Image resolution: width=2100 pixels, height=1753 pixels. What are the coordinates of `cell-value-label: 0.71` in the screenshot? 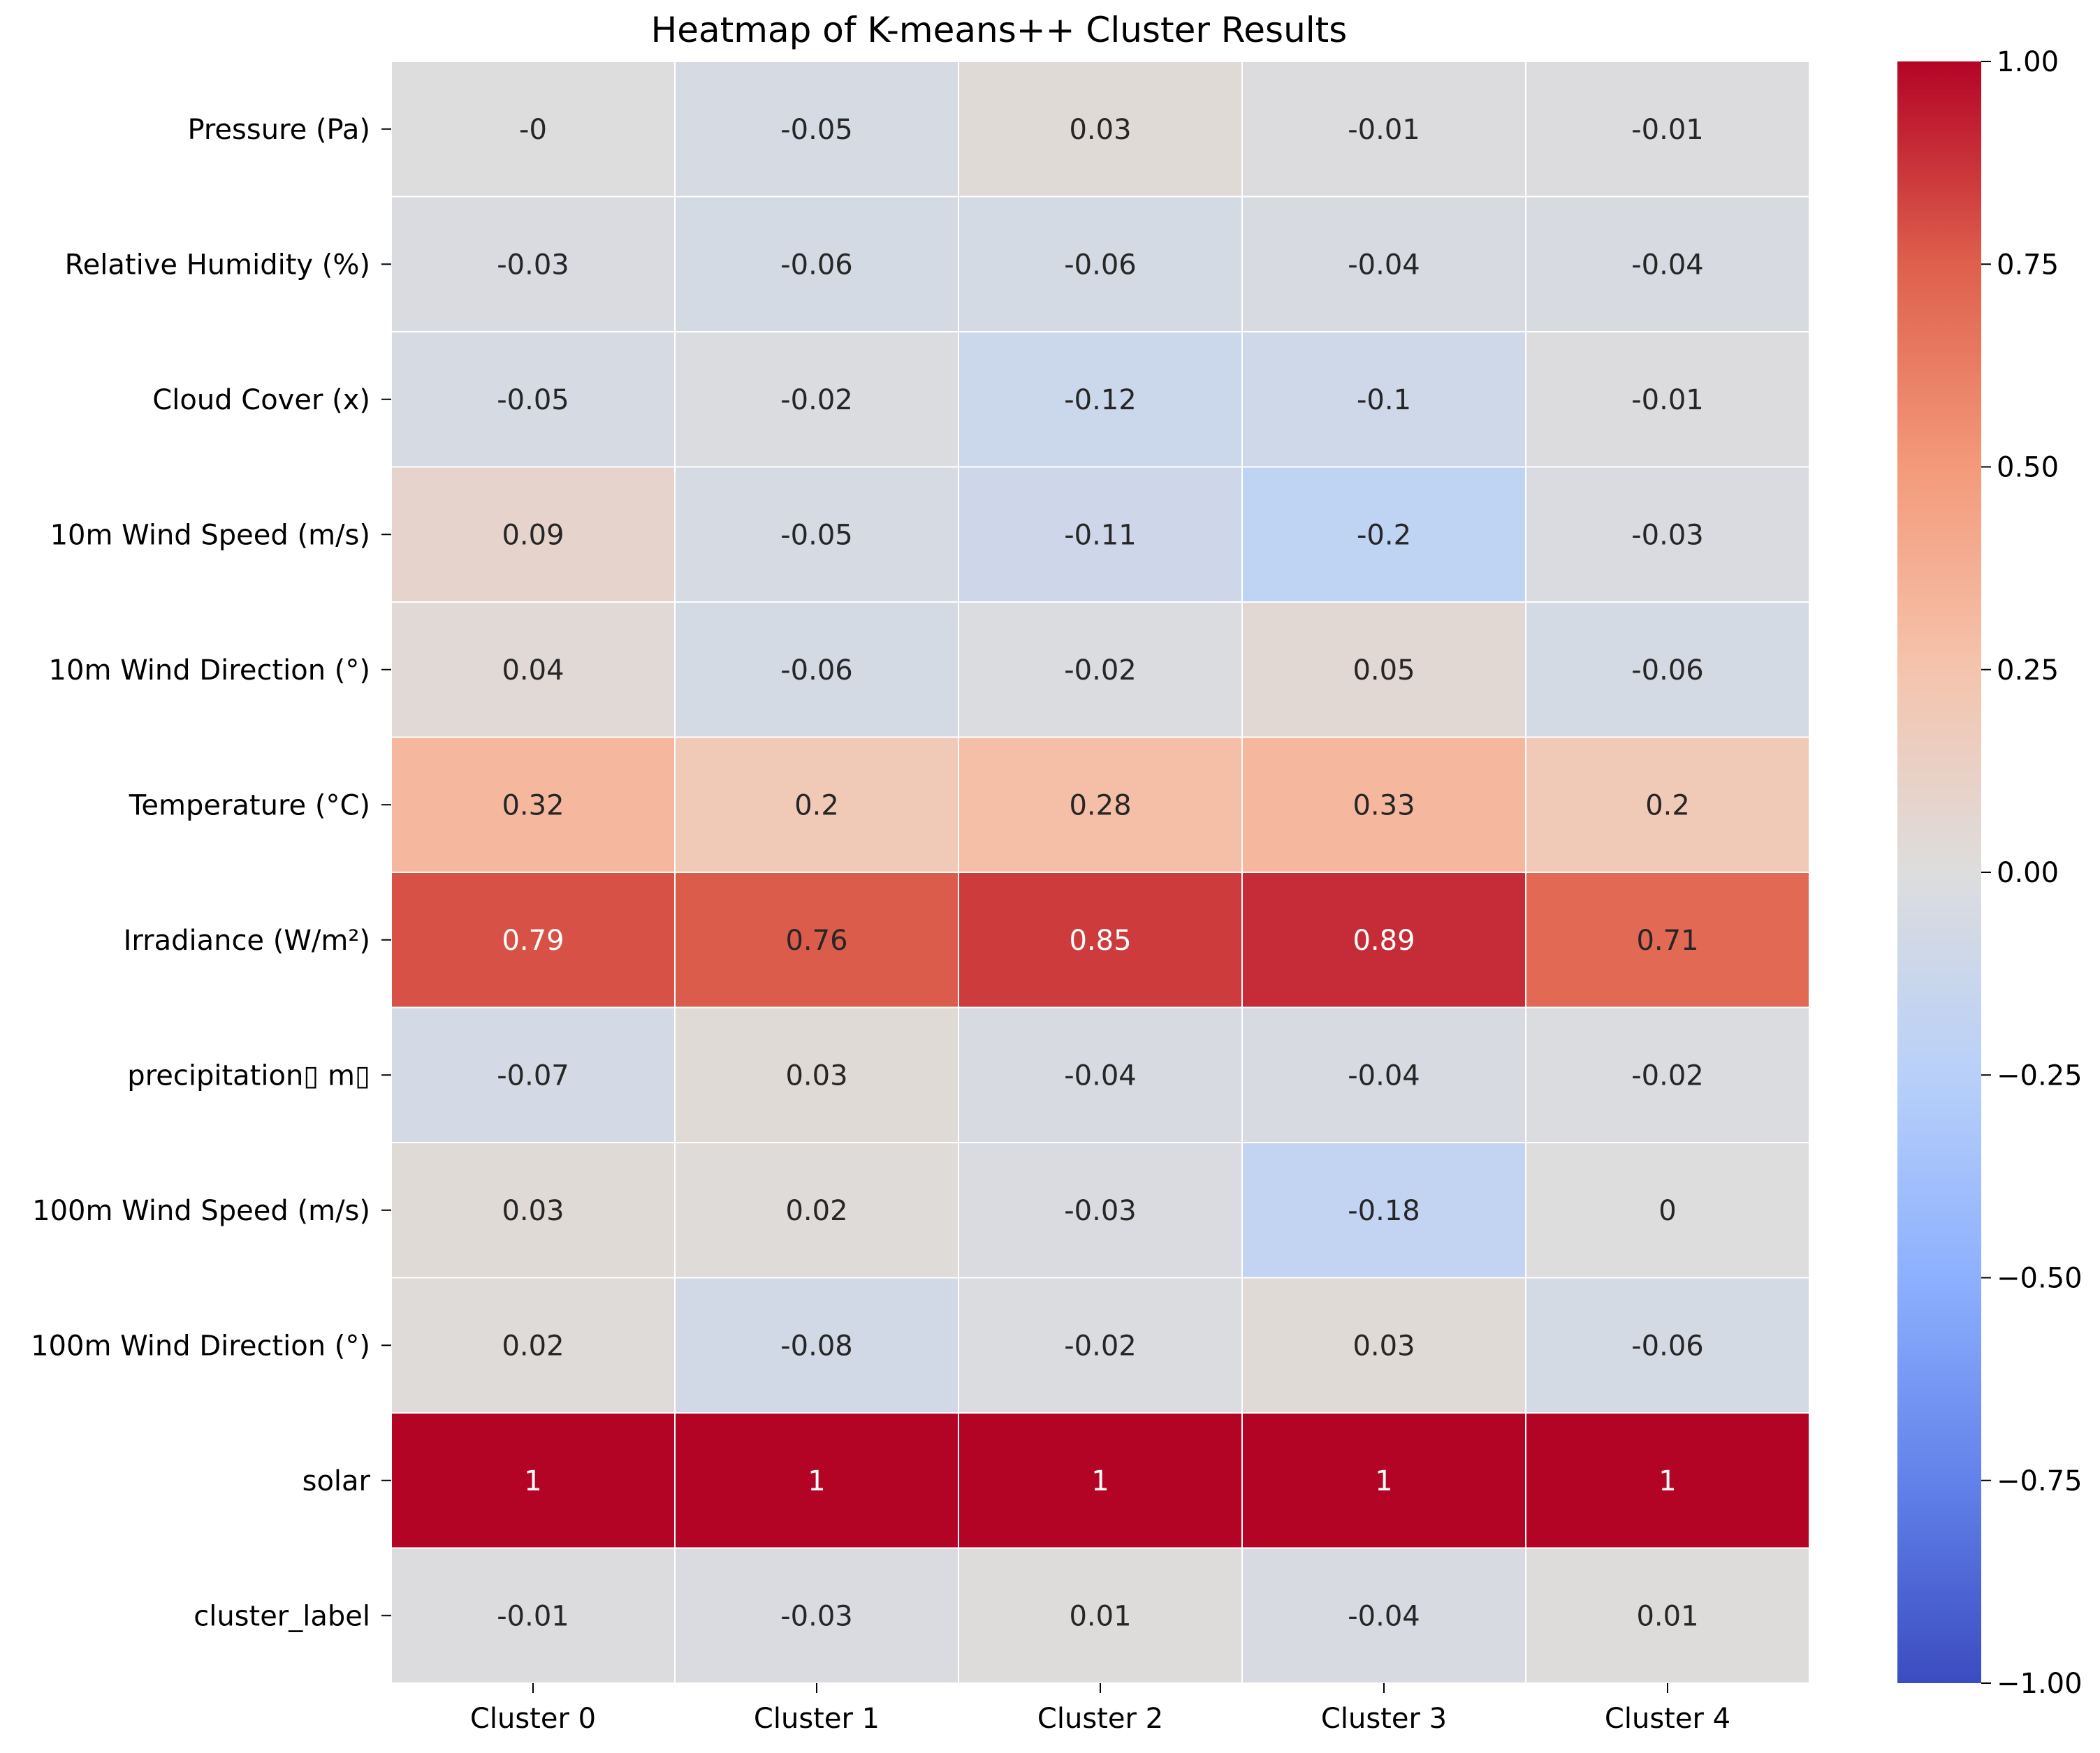 It's located at (1667, 941).